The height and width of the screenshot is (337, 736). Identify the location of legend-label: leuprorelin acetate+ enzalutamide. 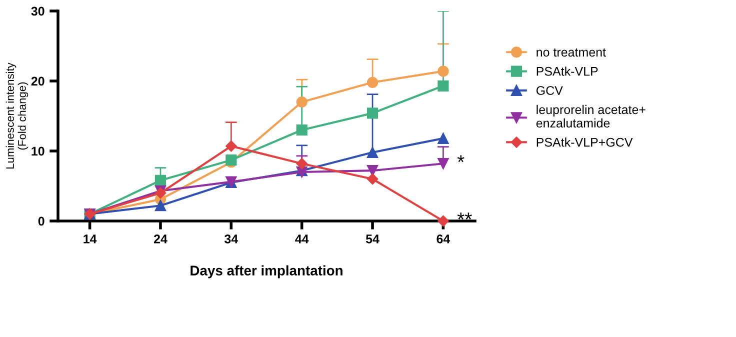
(591, 116).